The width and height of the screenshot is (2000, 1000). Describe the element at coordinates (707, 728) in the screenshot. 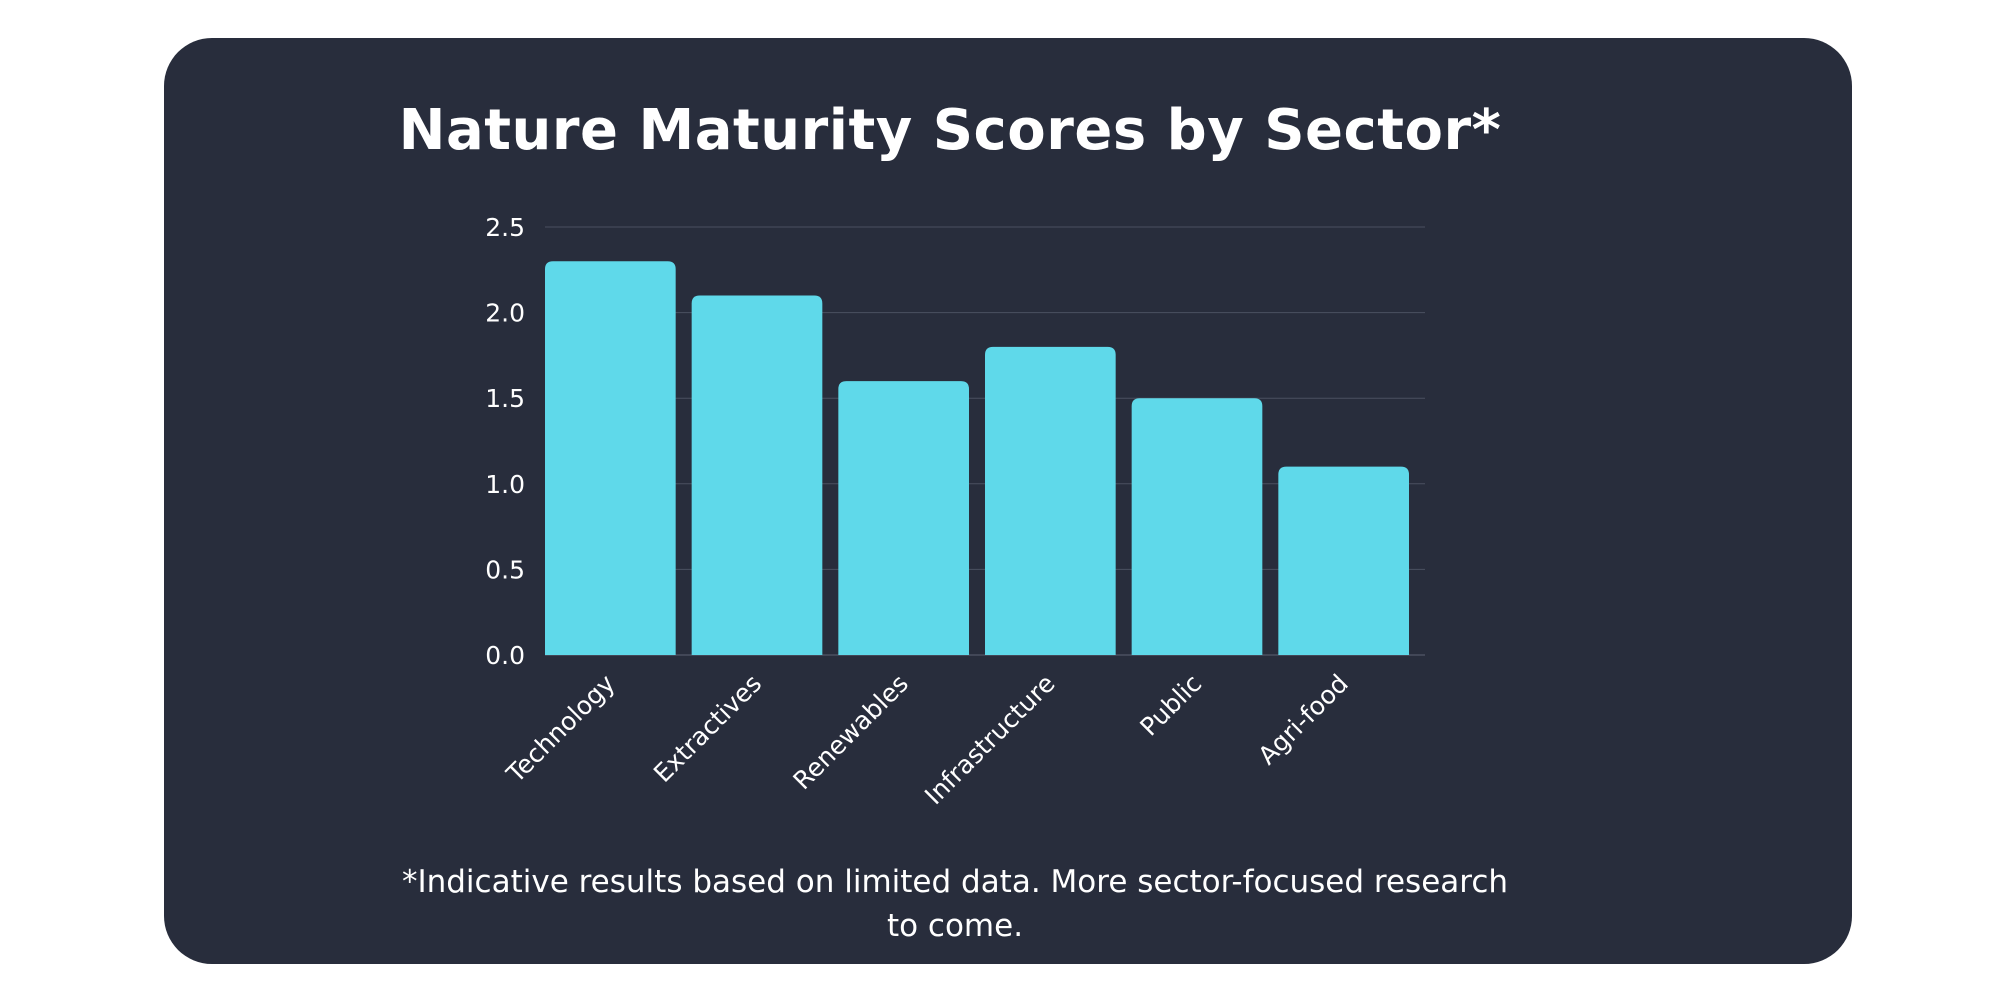

I see `x-tick-label: Extractives` at that location.